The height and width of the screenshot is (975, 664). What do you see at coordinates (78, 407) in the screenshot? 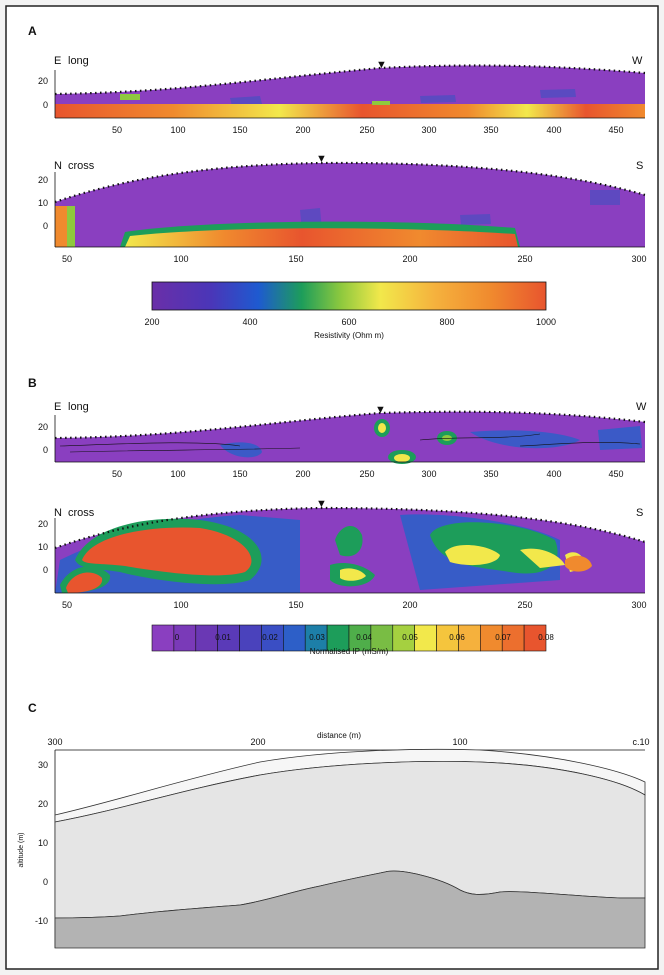
I see `panel-b-long-profile-label: long` at bounding box center [78, 407].